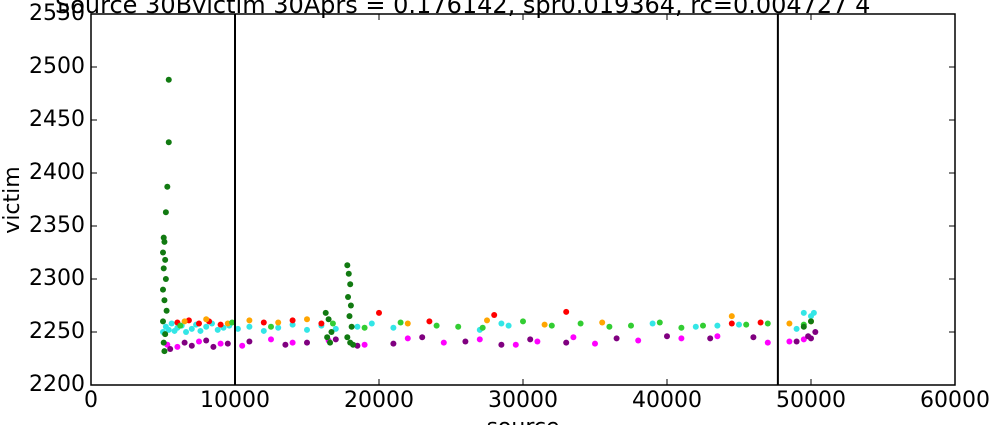  Describe the element at coordinates (811, 400) in the screenshot. I see `x-tick-label: 50000` at that location.